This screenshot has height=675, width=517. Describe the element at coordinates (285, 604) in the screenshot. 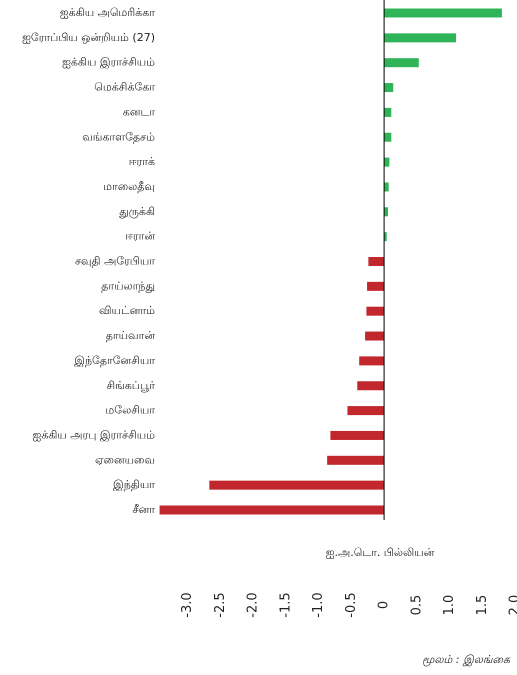

I see `x-tick-label: -1.5` at that location.